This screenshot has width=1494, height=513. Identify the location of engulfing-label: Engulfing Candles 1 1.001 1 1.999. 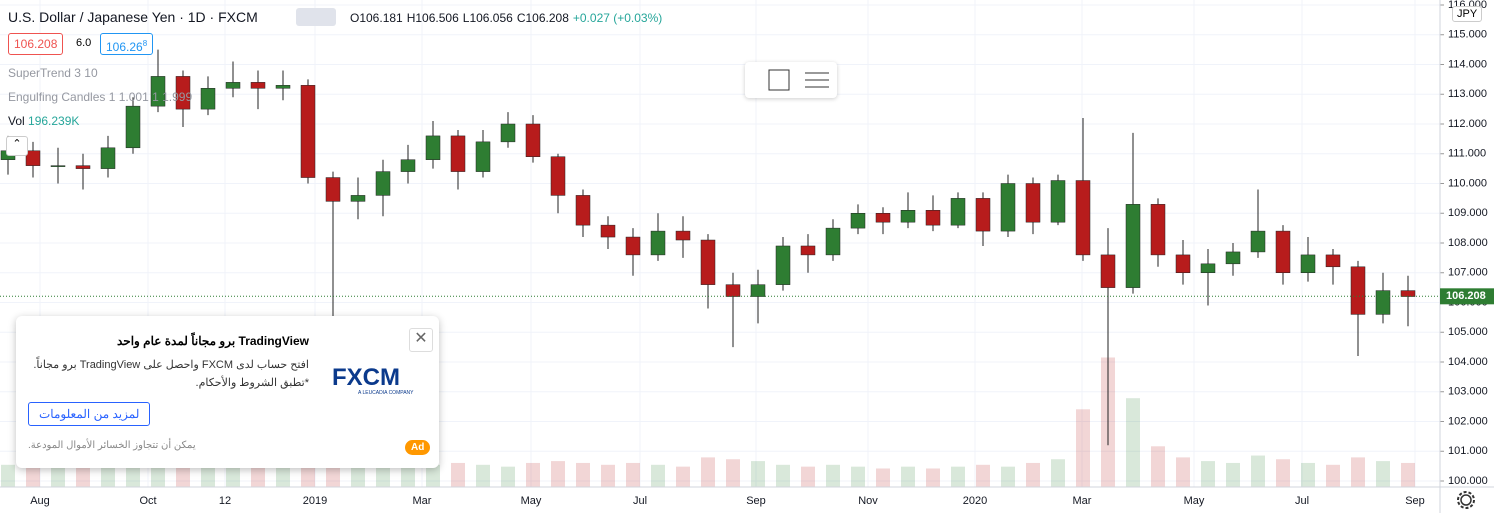
(100, 97).